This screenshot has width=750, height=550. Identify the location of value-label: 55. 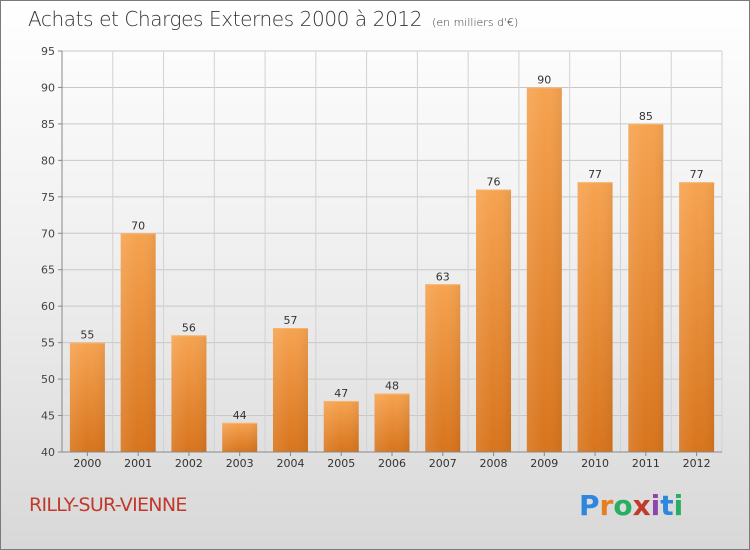
(87, 335).